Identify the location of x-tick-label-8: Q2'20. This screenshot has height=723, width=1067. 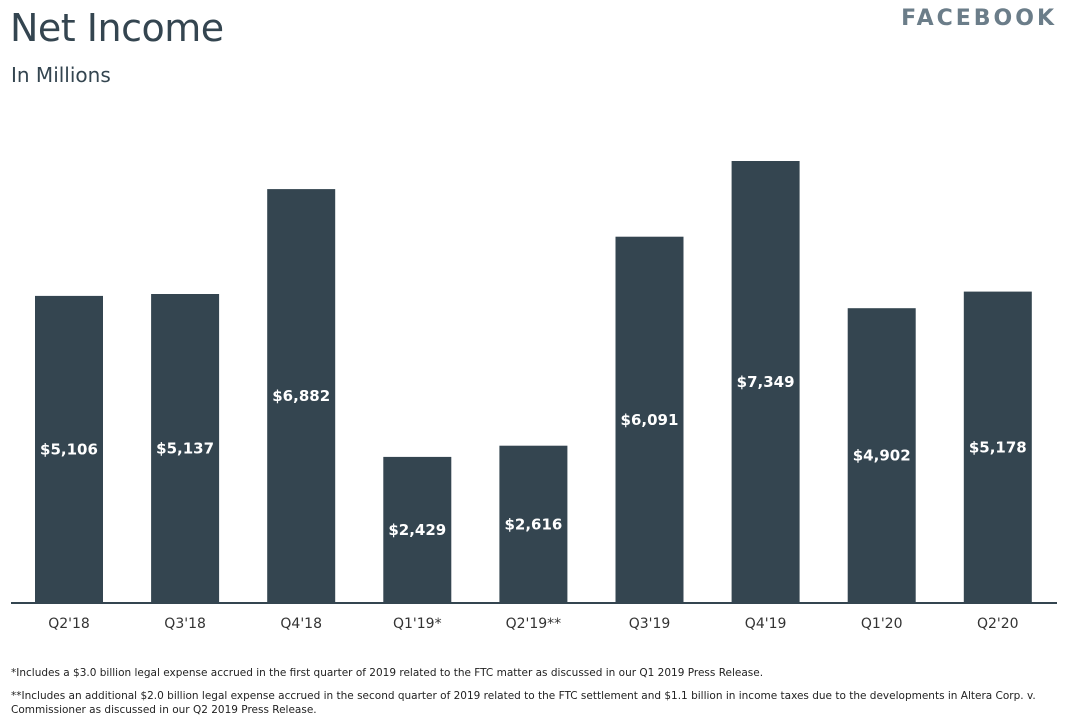
(998, 624).